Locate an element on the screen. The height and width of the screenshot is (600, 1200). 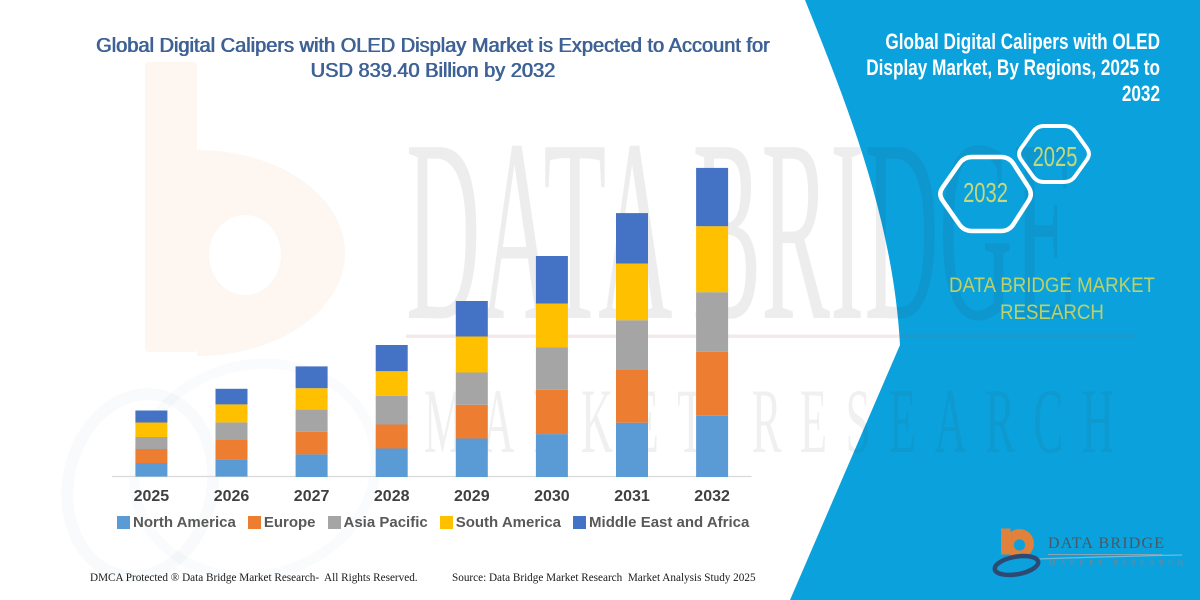
svg-text: MARKET RESEARCH is located at coordinates (778, 422).